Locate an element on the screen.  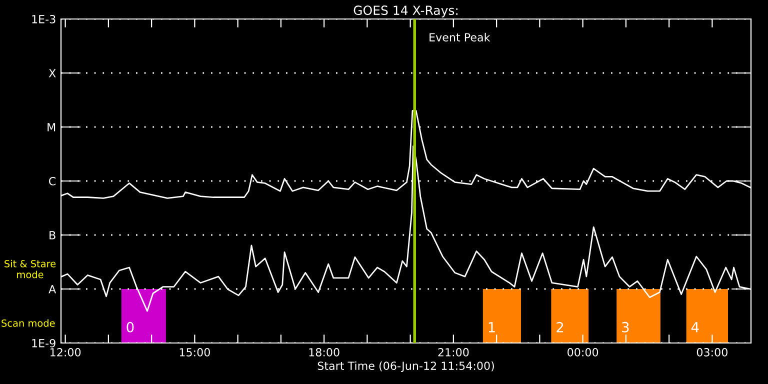
x-tick-label: 21:00 is located at coordinates (453, 352).